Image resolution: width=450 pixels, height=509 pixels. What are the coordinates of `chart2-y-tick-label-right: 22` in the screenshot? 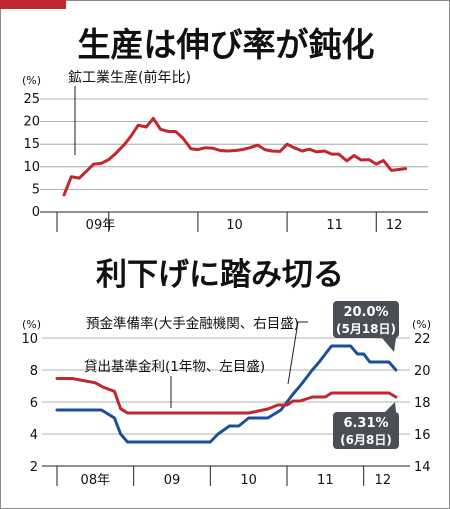 It's located at (422, 339).